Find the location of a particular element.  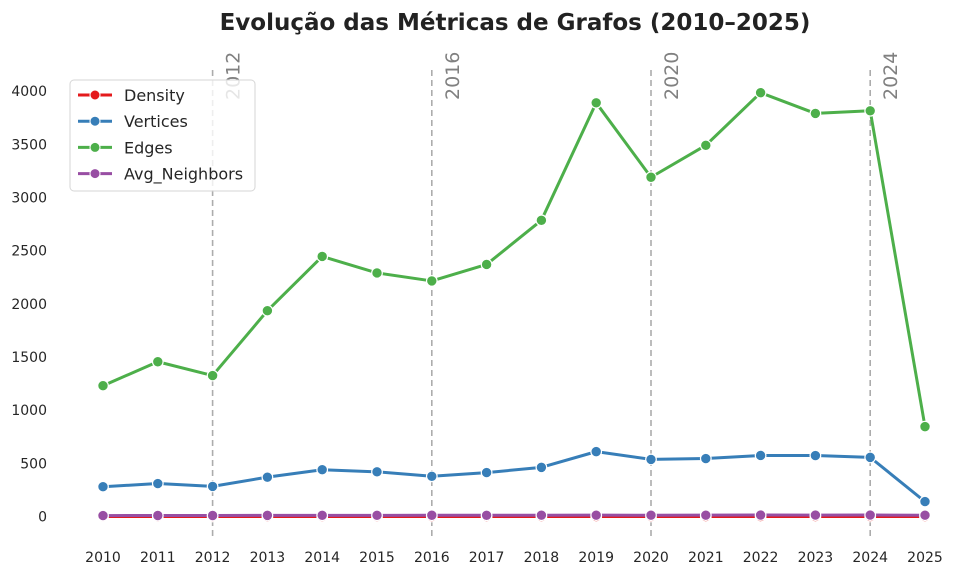

point-avg-neighbors-2013 is located at coordinates (267, 515).